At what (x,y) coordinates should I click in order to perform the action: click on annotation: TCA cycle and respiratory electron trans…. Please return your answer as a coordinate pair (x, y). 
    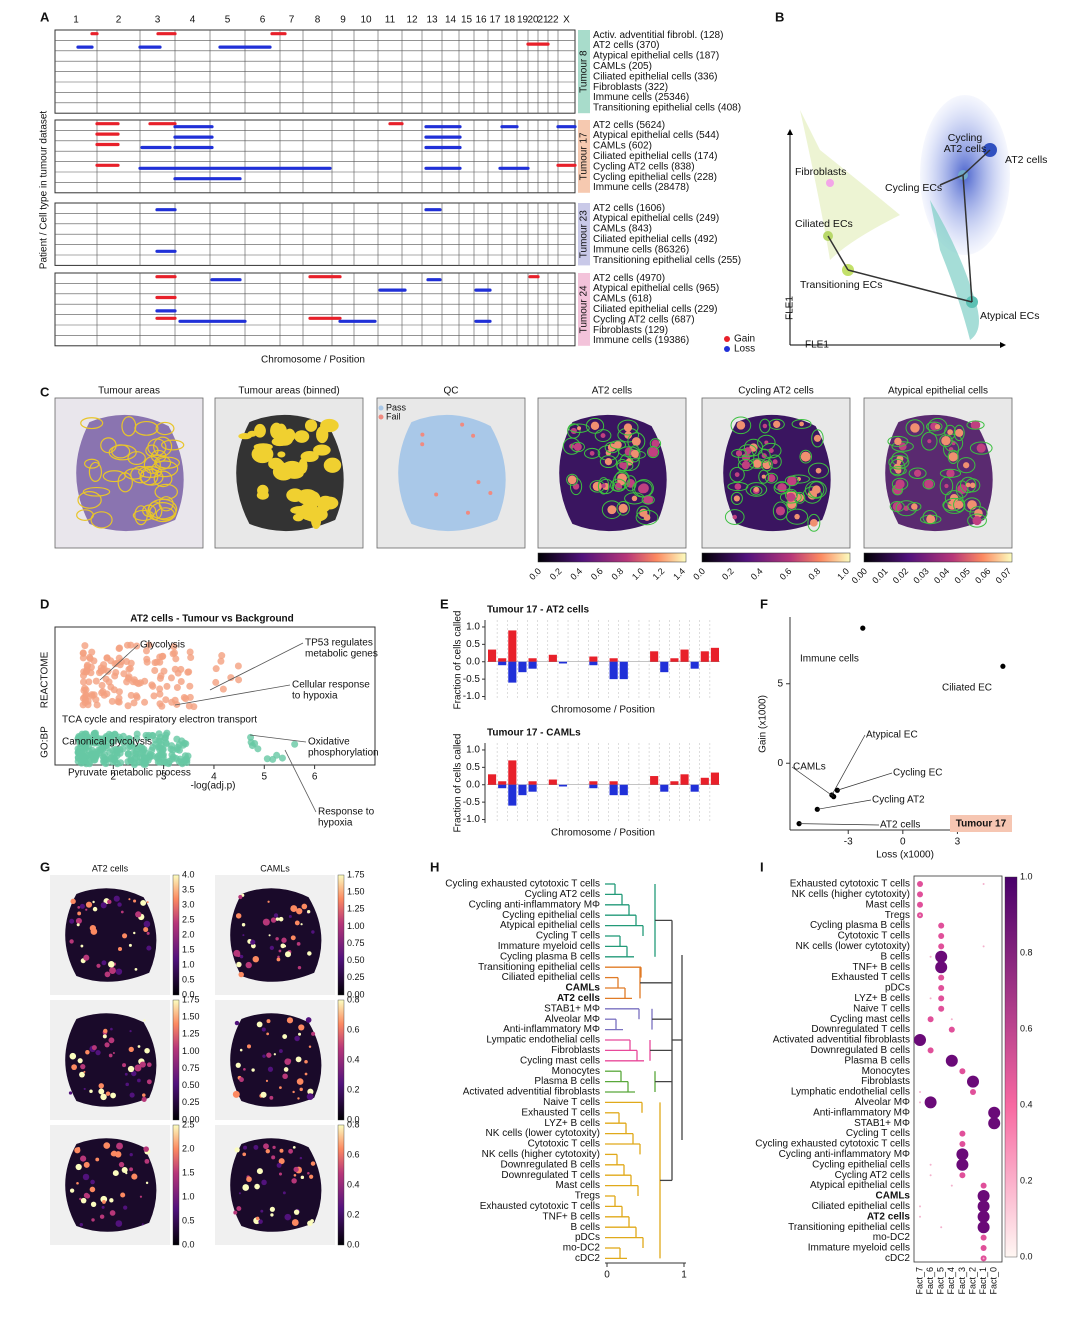
    Looking at the image, I should click on (159, 720).